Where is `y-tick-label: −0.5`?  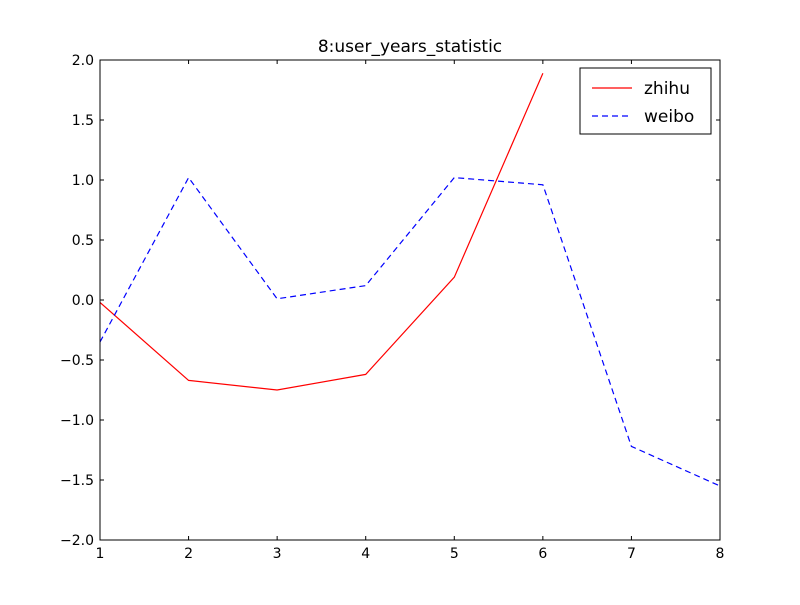 y-tick-label: −0.5 is located at coordinates (77, 361).